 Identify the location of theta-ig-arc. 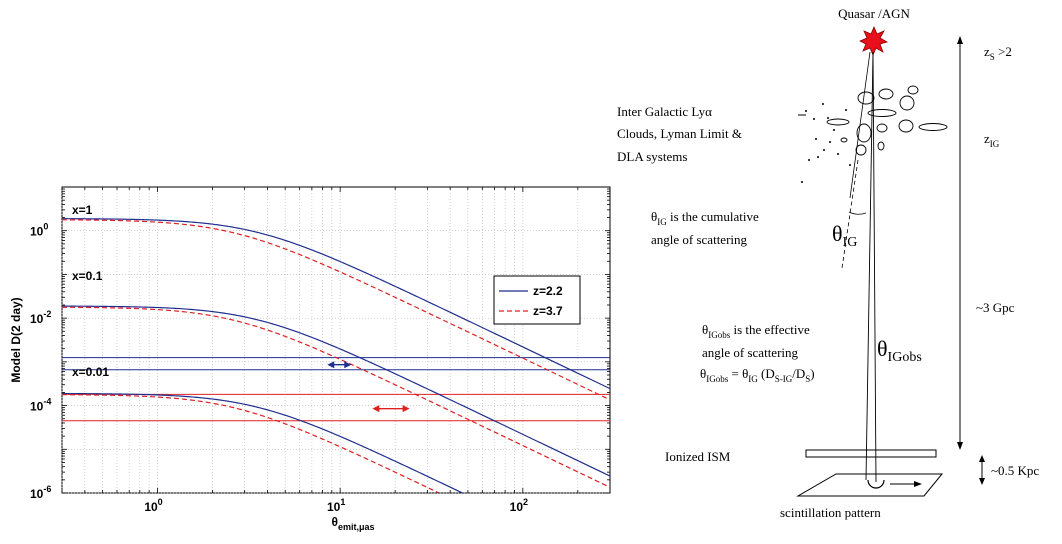
(857, 213).